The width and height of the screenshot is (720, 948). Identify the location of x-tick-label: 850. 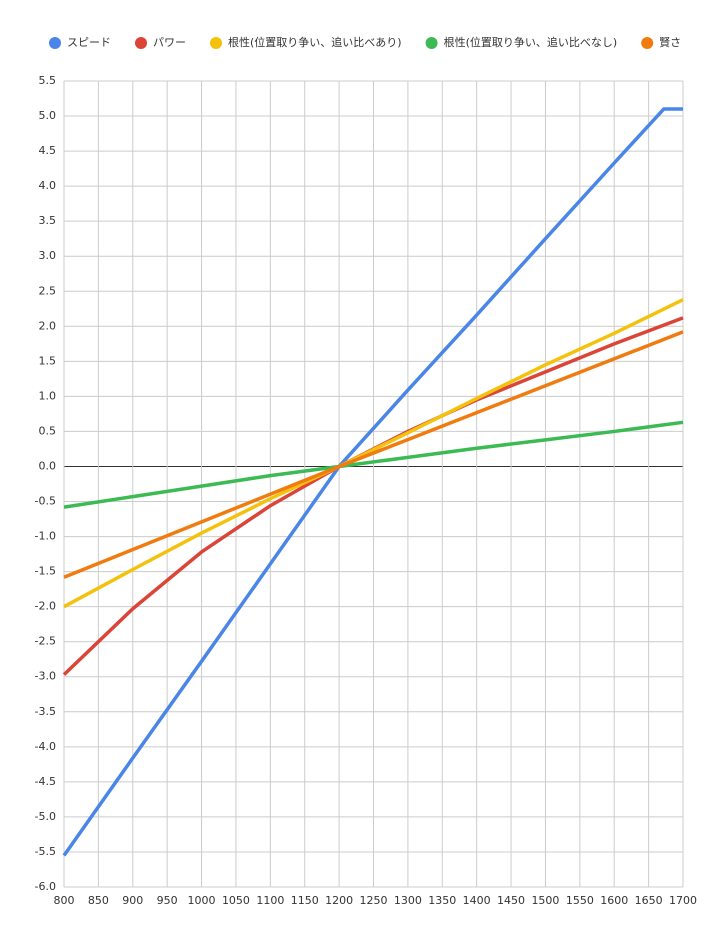
(98, 900).